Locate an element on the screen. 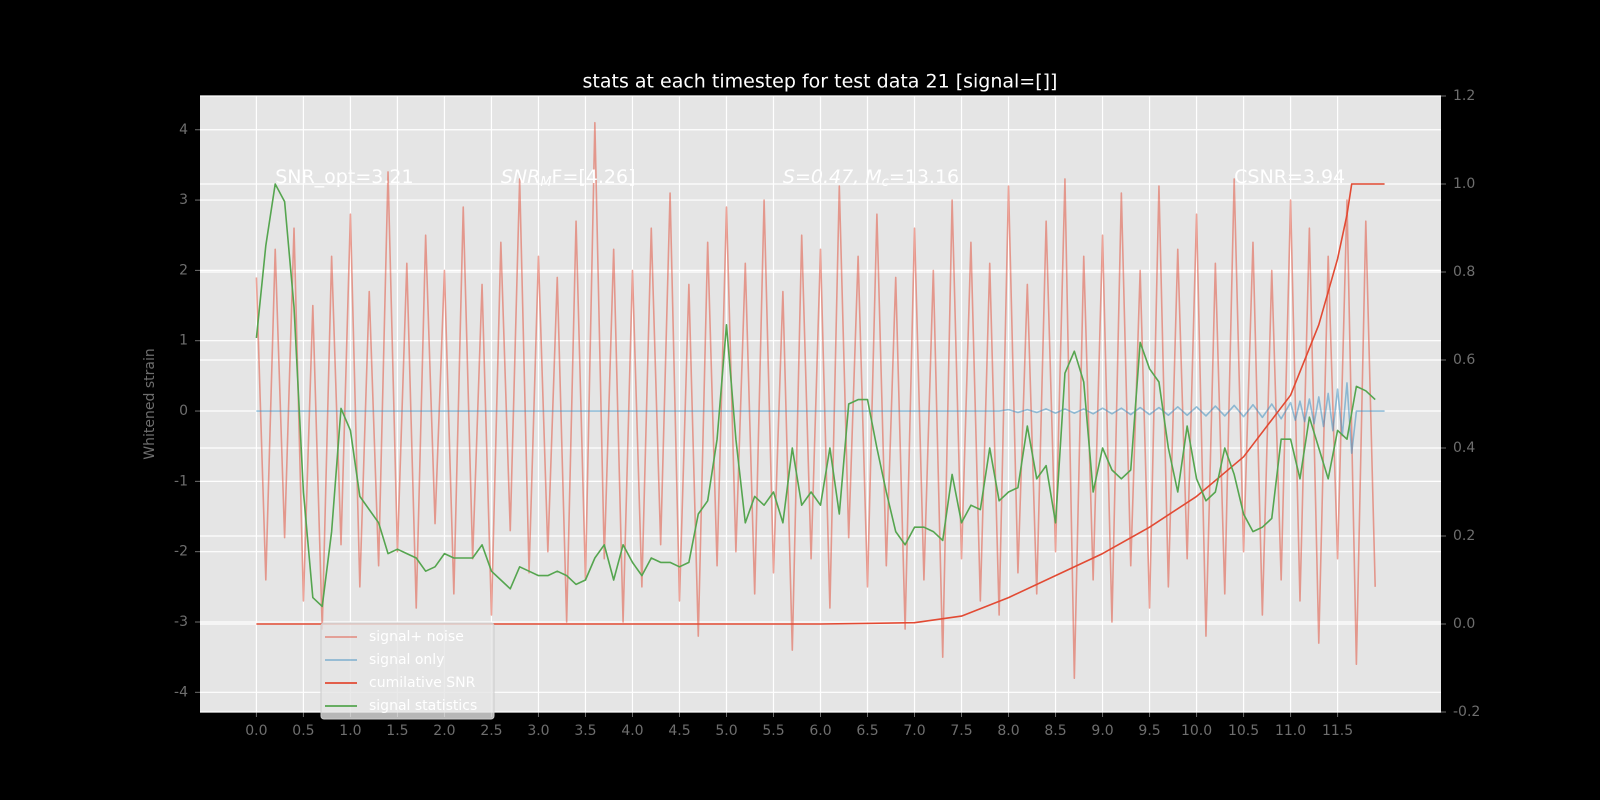 The height and width of the screenshot is (800, 1600). x-tick-label: 6.5 is located at coordinates (867, 731).